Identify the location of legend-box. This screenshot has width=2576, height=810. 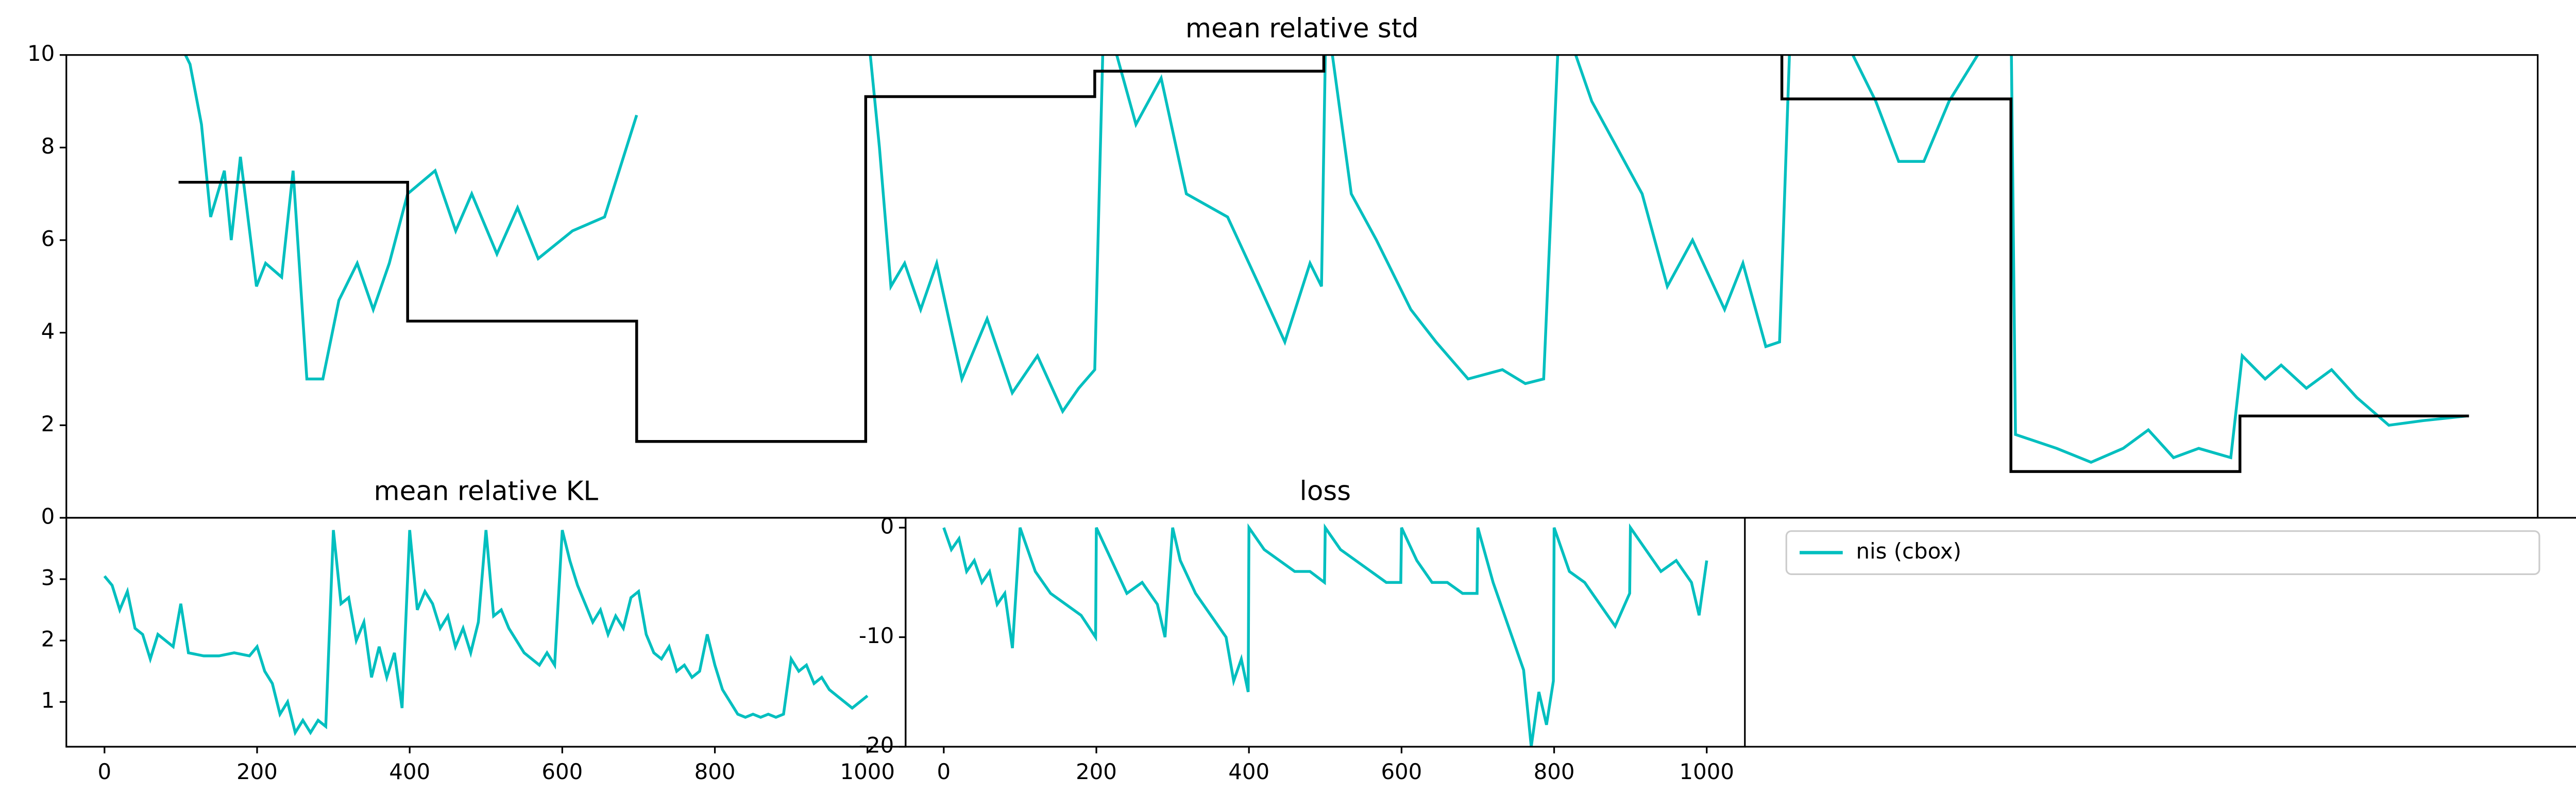
(2162, 552).